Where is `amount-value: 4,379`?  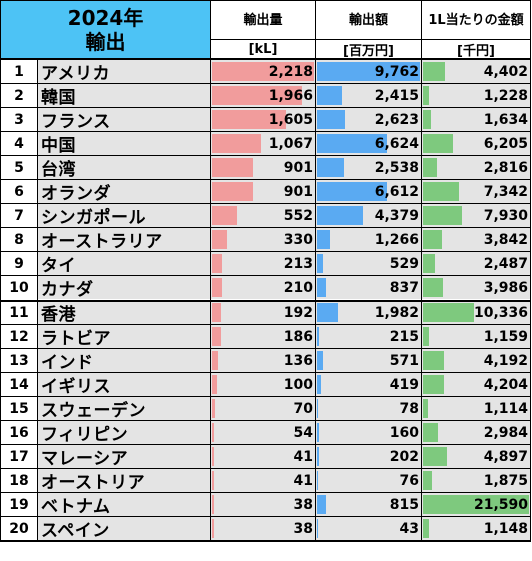
amount-value: 4,379 is located at coordinates (396, 215).